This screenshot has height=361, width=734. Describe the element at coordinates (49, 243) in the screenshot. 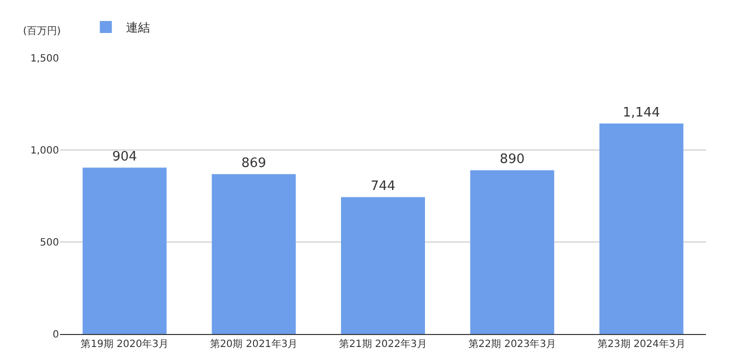

I see `y-tick-label: 500` at that location.